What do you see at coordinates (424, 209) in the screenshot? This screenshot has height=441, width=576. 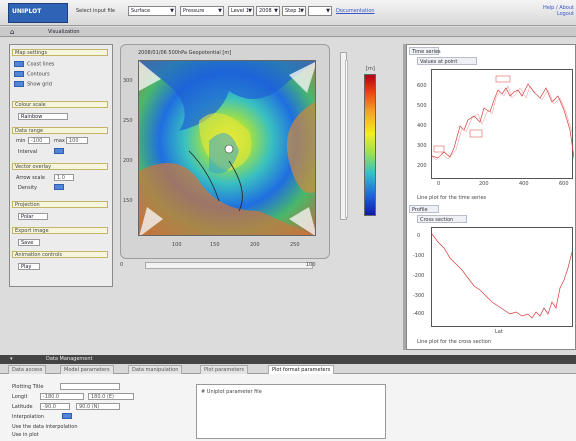 I see `profile-title: Profile` at bounding box center [424, 209].